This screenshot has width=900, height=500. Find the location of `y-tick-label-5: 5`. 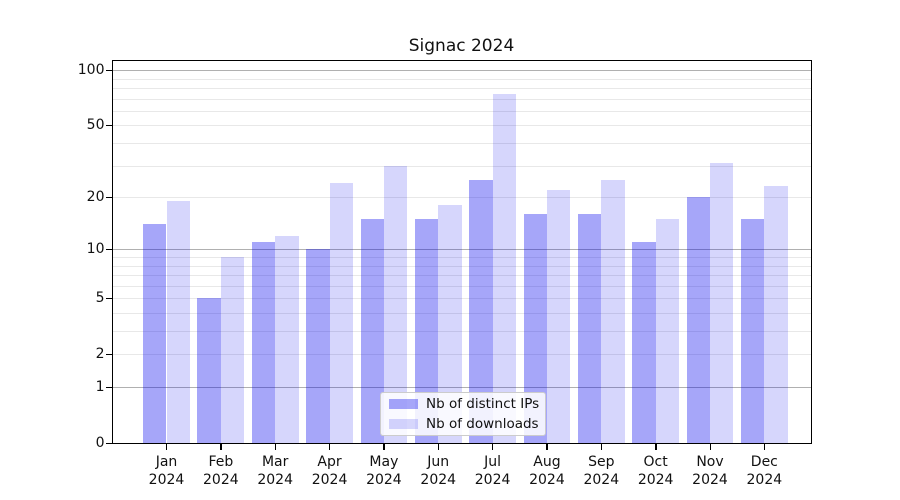

y-tick-label-5: 5 is located at coordinates (100, 298).